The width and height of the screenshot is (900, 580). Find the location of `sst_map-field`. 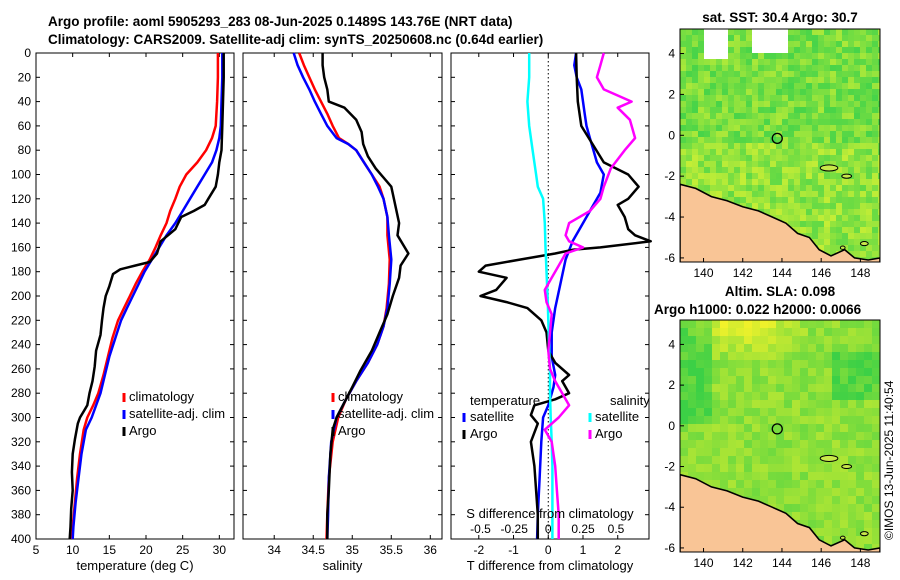

sst_map-field is located at coordinates (780, 145).